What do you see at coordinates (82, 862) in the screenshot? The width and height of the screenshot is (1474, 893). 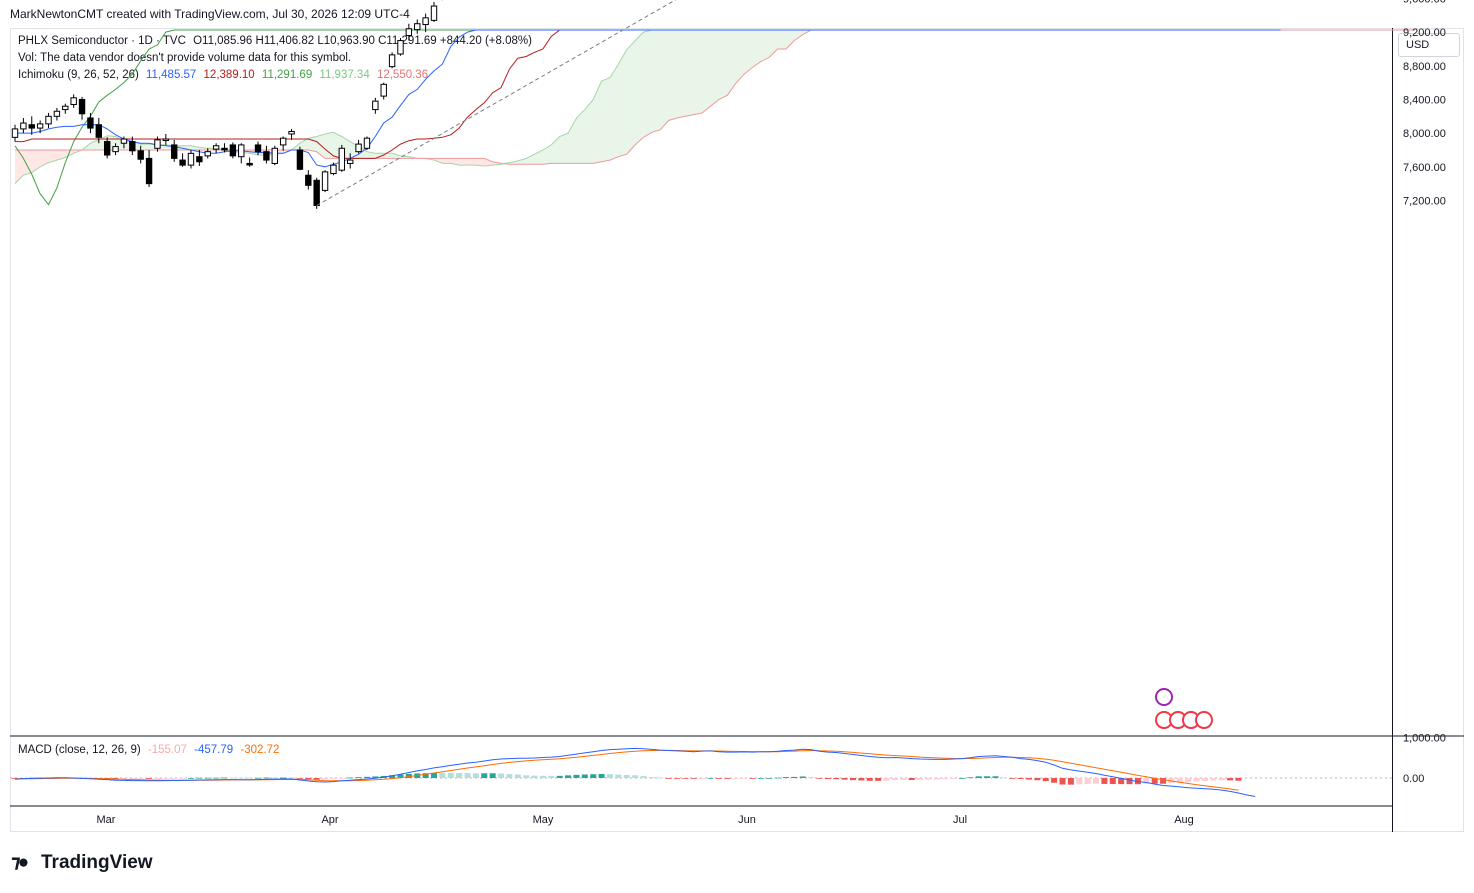 I see `tradingview-logo: ⁊● TradingView` at bounding box center [82, 862].